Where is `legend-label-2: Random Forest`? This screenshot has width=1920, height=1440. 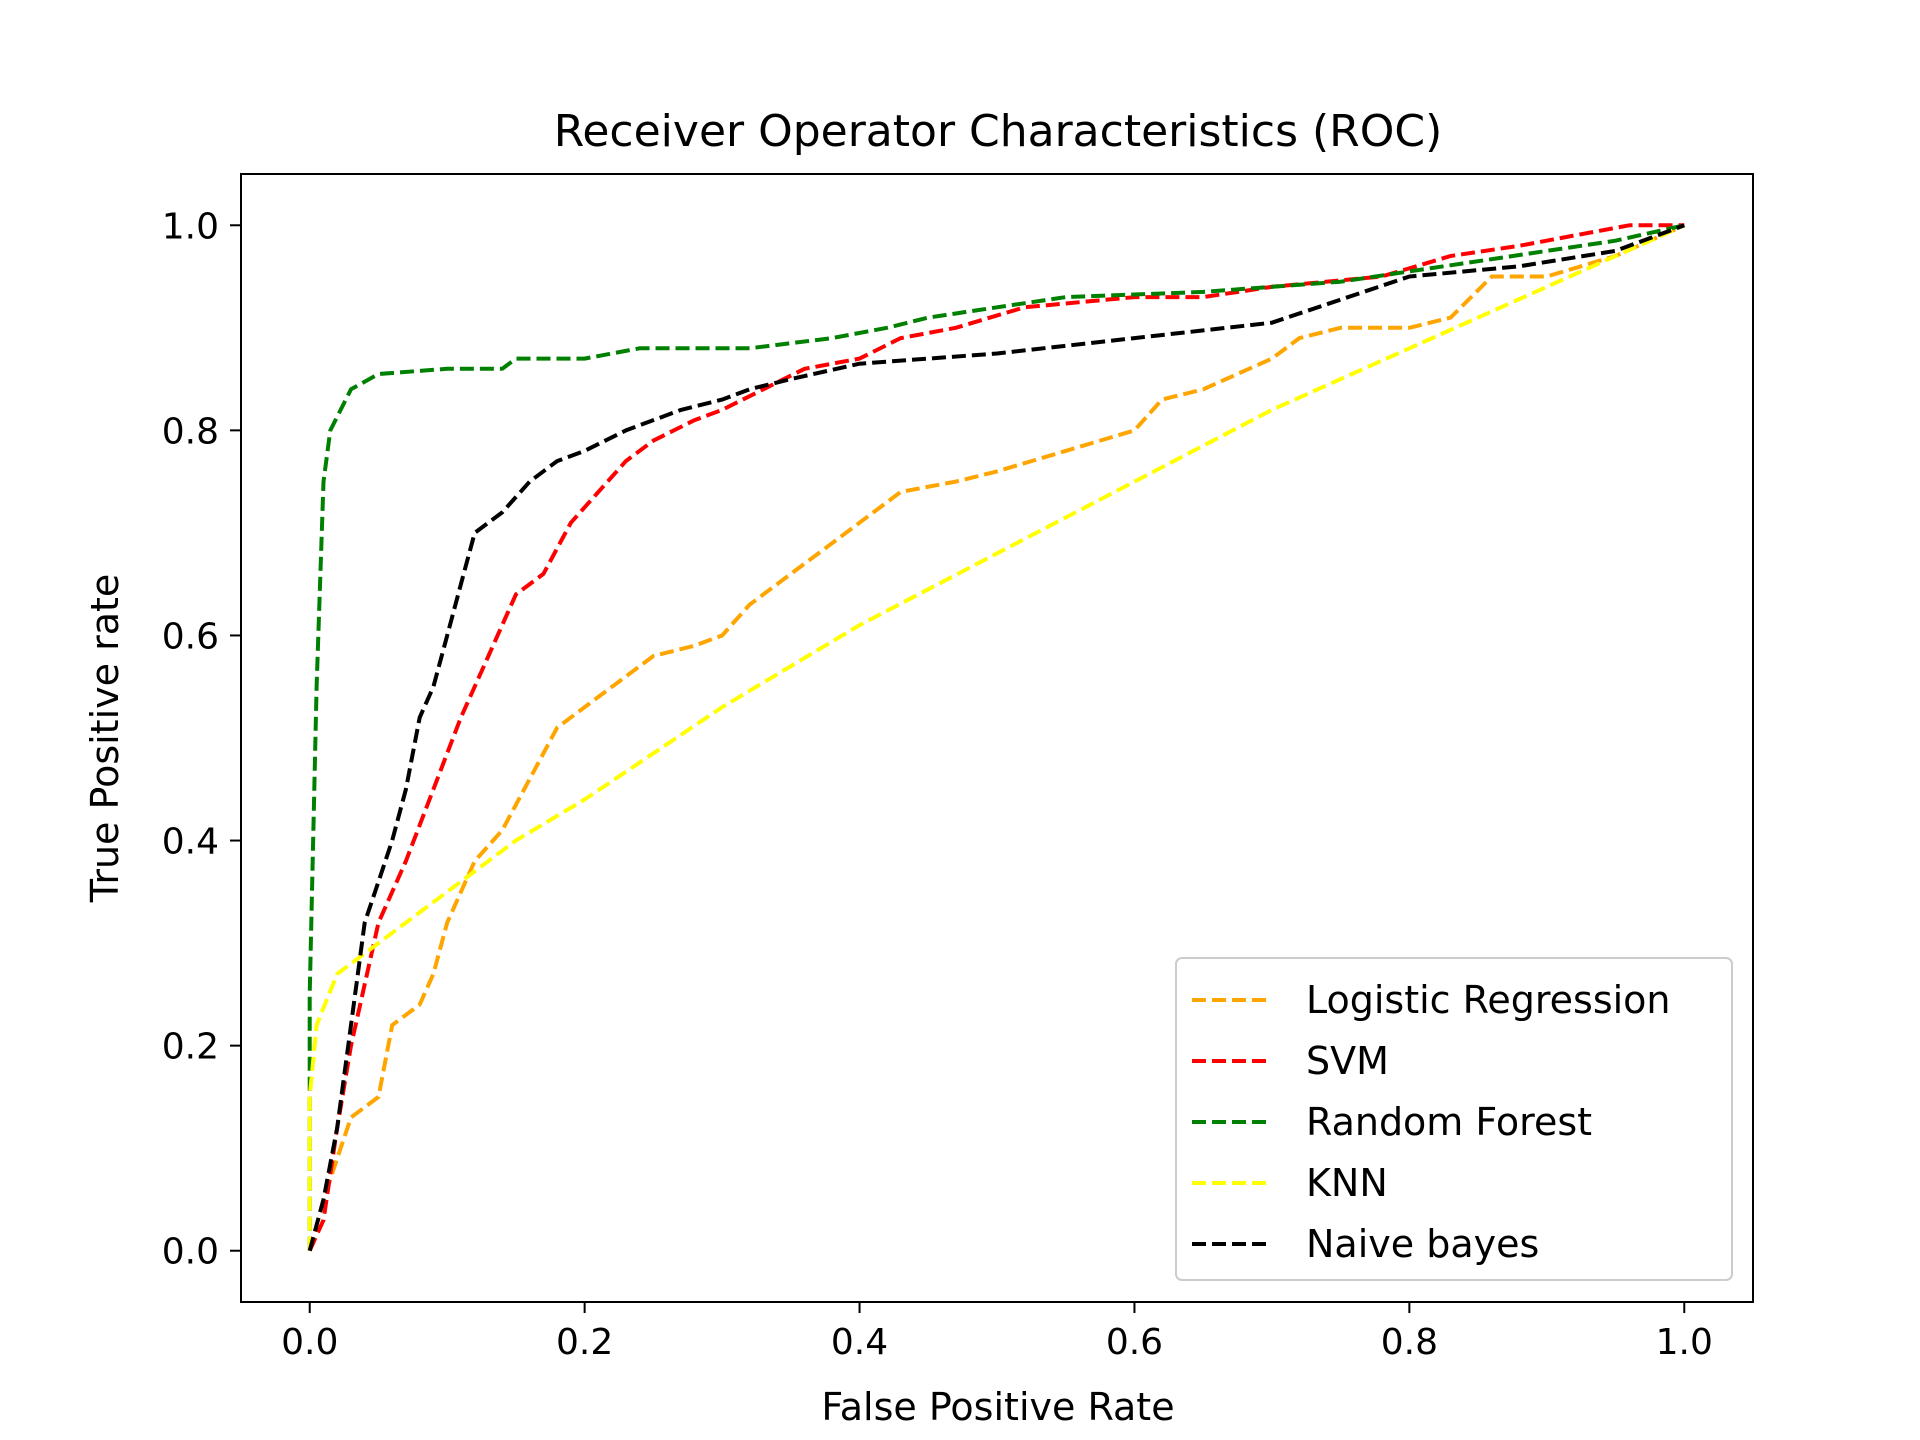
legend-label-2: Random Forest is located at coordinates (1449, 1122).